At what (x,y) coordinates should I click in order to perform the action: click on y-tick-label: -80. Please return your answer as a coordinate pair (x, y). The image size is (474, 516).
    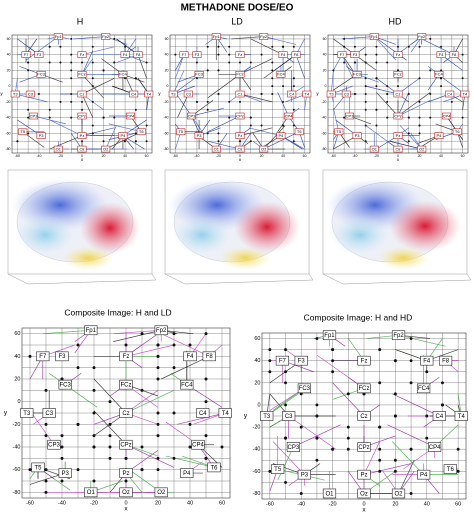
    Looking at the image, I should click on (257, 494).